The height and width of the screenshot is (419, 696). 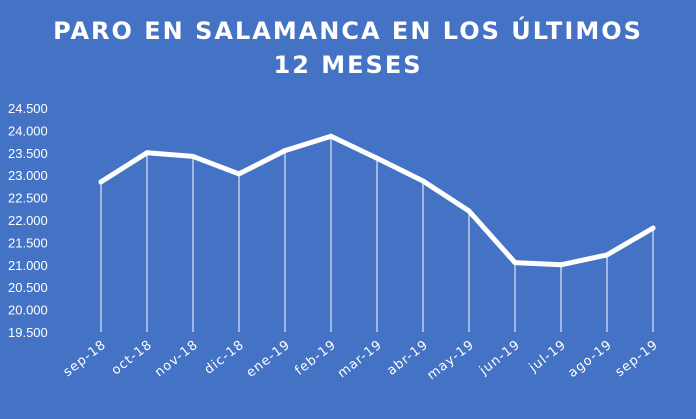 What do you see at coordinates (348, 65) in the screenshot?
I see `chart-title-line-2: 12 MESES` at bounding box center [348, 65].